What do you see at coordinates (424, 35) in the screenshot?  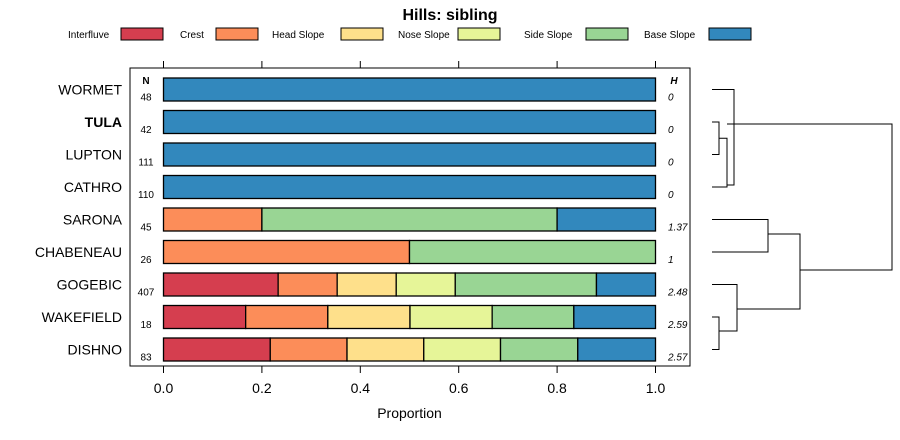 I see `legend-label-nose-slope: Nose Slope` at bounding box center [424, 35].